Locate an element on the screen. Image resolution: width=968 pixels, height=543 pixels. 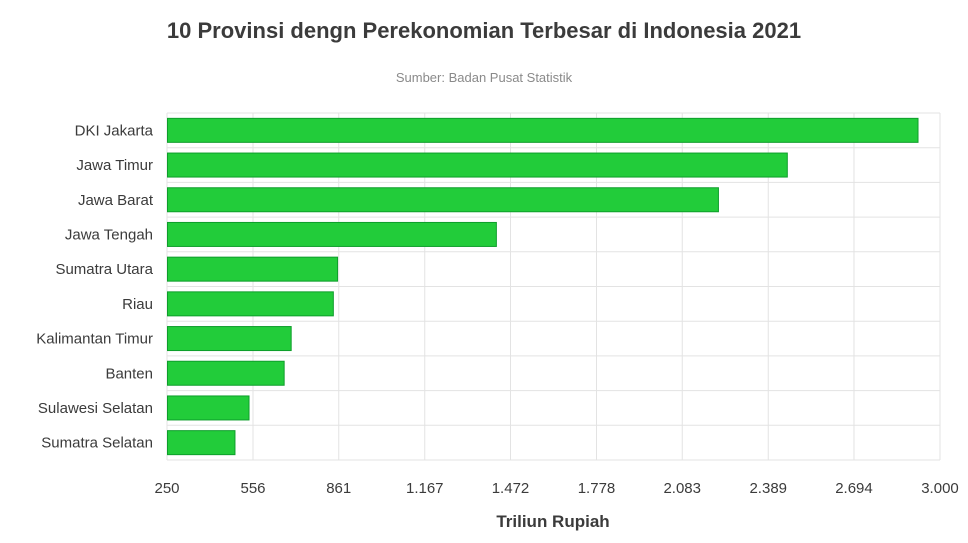
category-label: Jawa Tengah is located at coordinates (109, 234).